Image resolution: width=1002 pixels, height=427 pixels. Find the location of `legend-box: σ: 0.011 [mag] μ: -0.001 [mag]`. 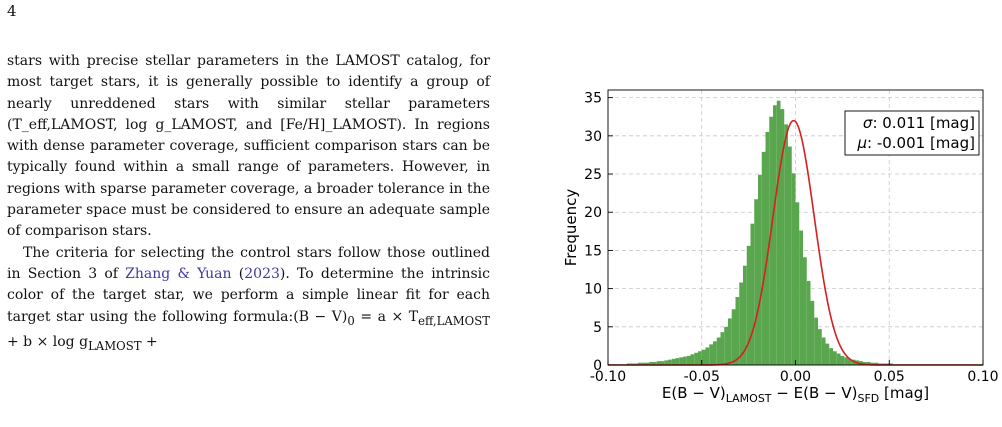

legend-box: σ: 0.011 [mag] μ: -0.001 [mag] is located at coordinates (912, 133).